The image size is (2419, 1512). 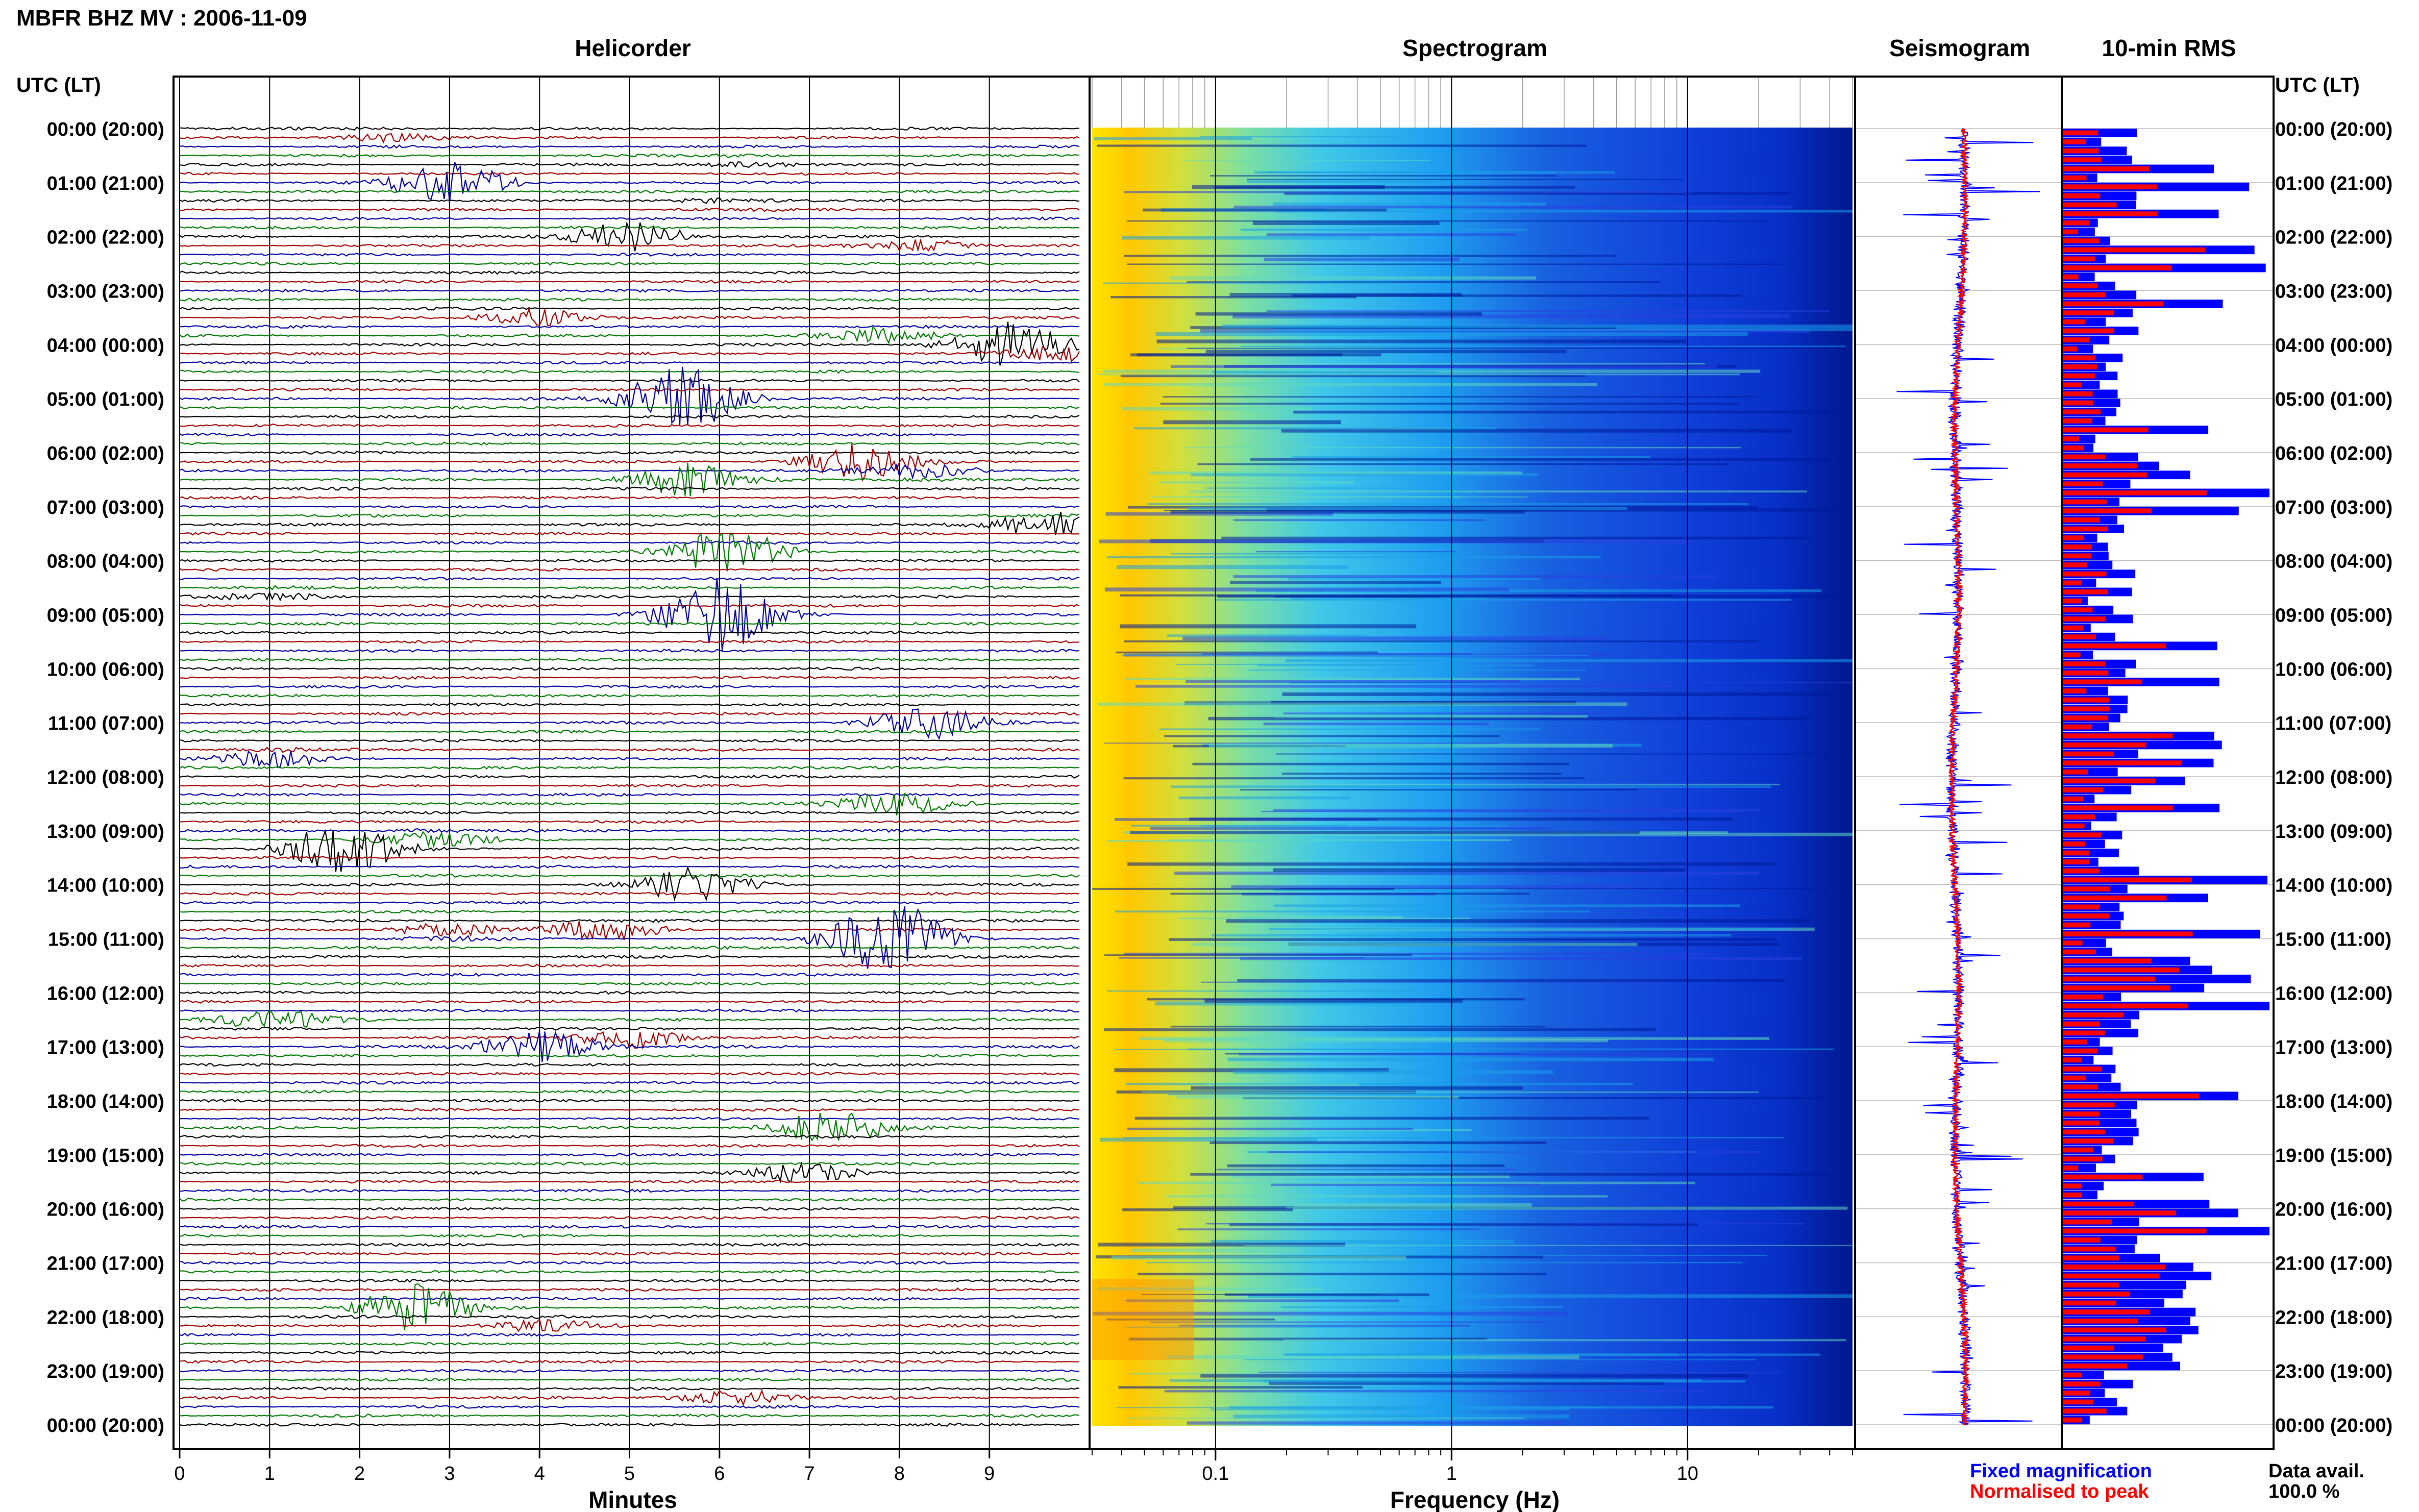 What do you see at coordinates (2333, 1156) in the screenshot?
I see `y-tick-label-right: 19:00 (15:00)` at bounding box center [2333, 1156].